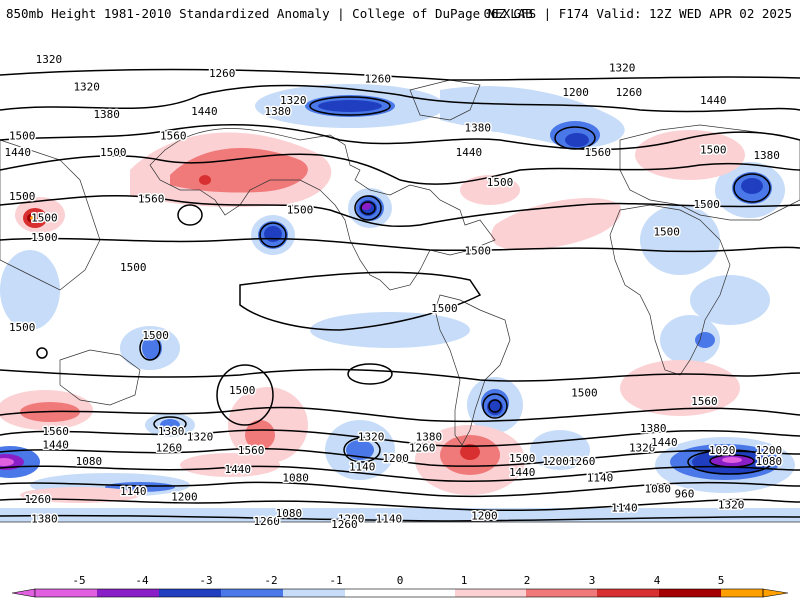 This screenshot has height=600, width=800. I want to click on north-america-outline, so click(322, 209).